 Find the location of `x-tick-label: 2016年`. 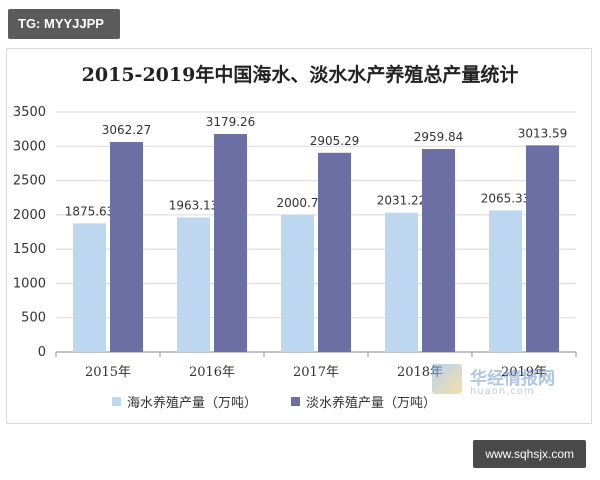

x-tick-label: 2016年 is located at coordinates (212, 372).